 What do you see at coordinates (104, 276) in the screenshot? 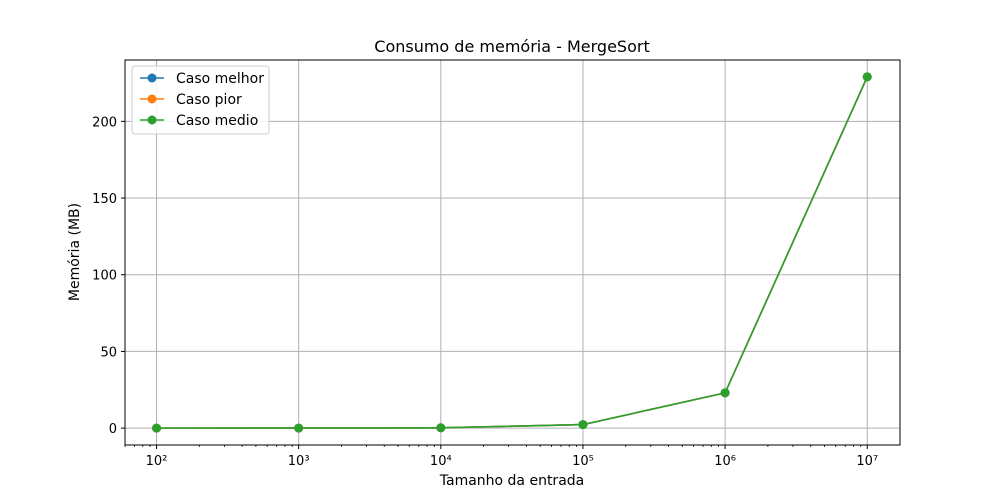
I see `y-tick-label: 100` at bounding box center [104, 276].